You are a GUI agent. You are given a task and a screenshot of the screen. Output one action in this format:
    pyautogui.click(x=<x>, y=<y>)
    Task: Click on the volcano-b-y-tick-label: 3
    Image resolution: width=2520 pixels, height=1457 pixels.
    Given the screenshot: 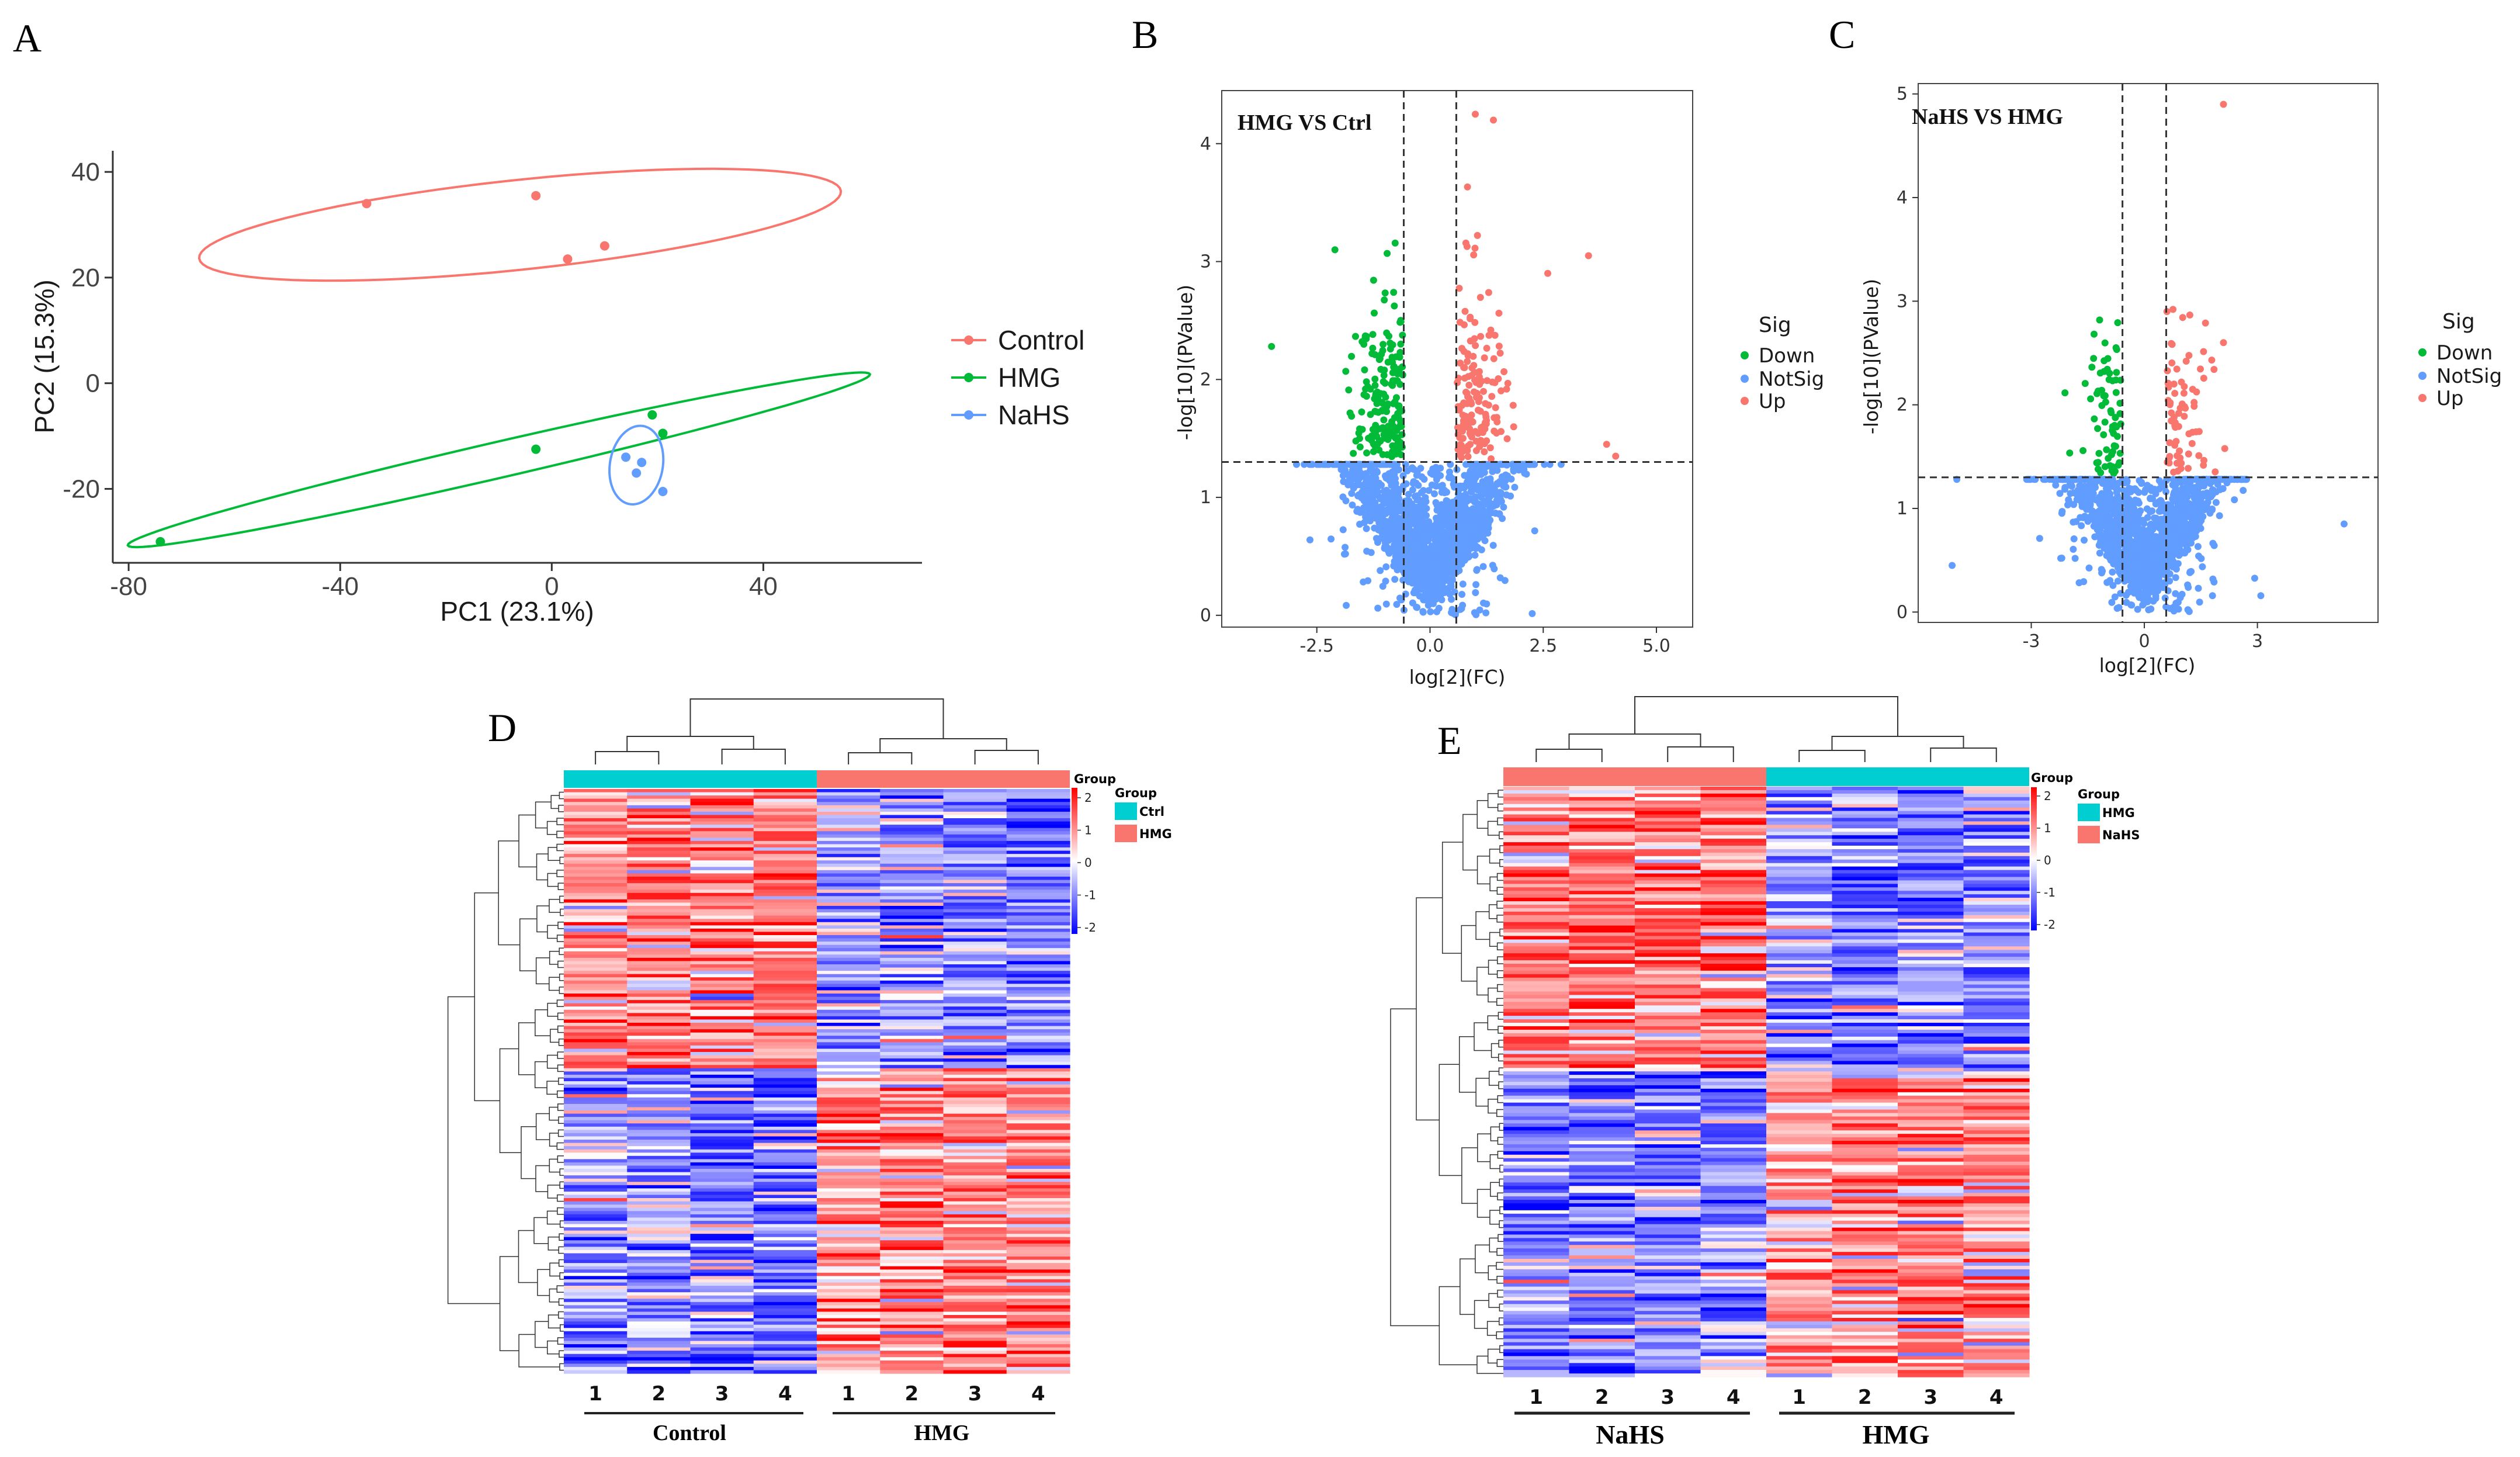 What is the action you would take?
    pyautogui.click(x=1205, y=262)
    